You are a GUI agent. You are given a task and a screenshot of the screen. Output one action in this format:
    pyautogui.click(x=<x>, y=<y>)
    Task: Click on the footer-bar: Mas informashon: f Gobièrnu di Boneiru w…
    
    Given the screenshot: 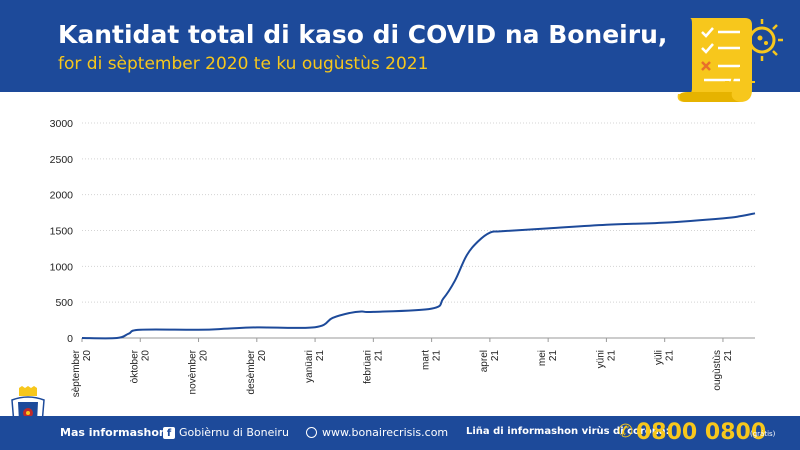 What is the action you would take?
    pyautogui.click(x=400, y=433)
    